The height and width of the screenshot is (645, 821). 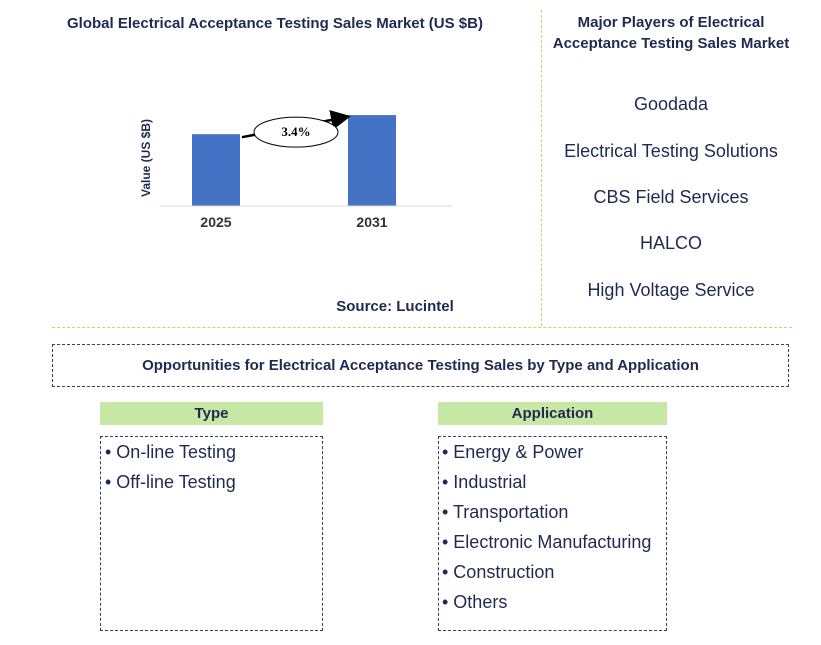 What do you see at coordinates (671, 151) in the screenshot?
I see `player-item: Electrical Testing Solutions` at bounding box center [671, 151].